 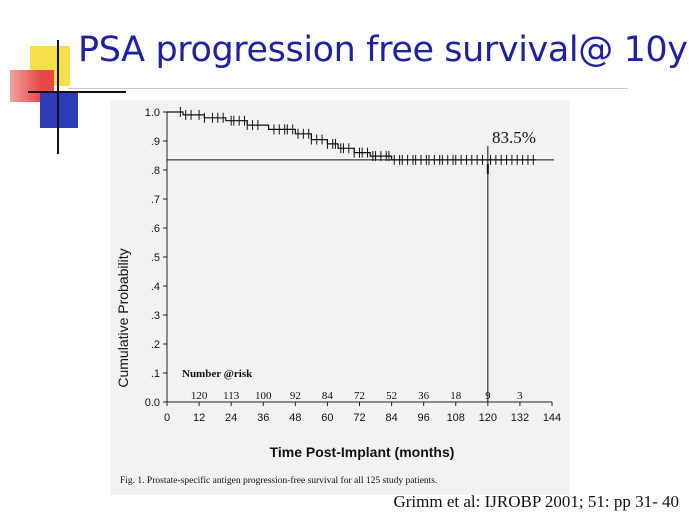 I want to click on citation: Grimm et al: IJROBP 2001; 51: pp 31- 40, so click(x=536, y=501).